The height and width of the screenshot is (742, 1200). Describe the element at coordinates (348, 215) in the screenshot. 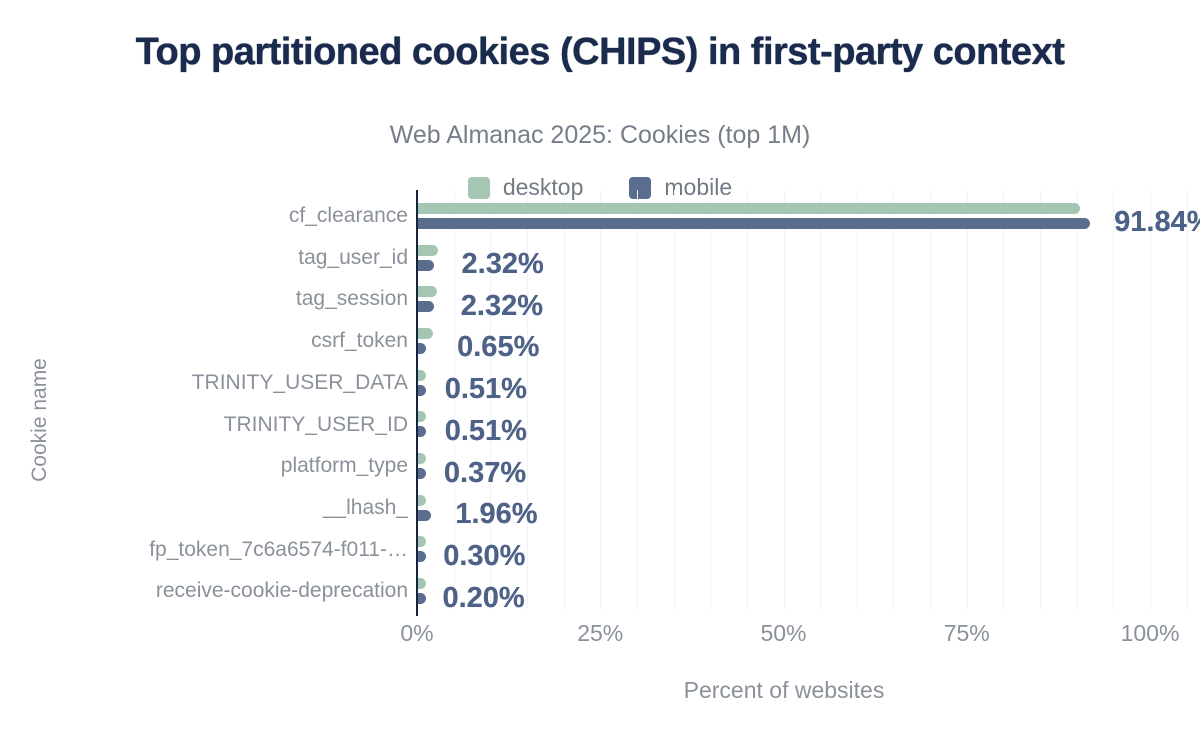

I see `category-label: cf_clearance` at that location.